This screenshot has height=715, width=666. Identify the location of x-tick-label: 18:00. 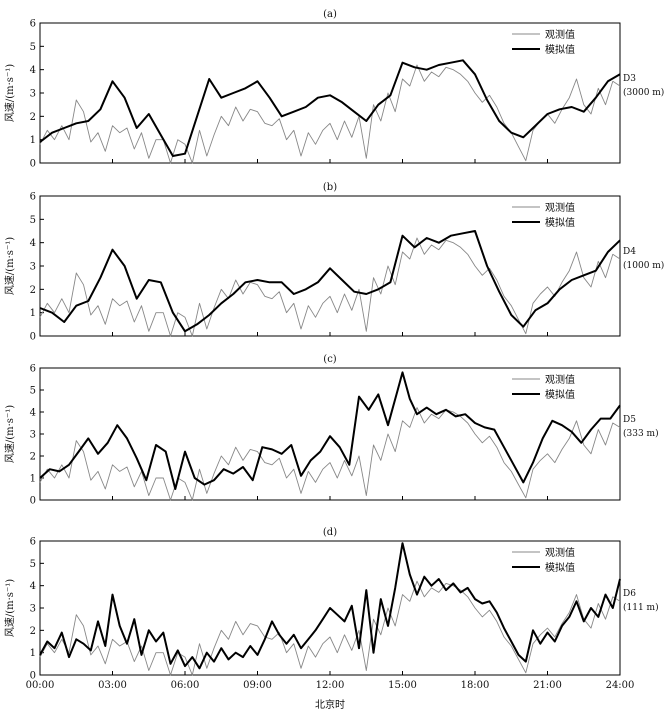
(475, 685).